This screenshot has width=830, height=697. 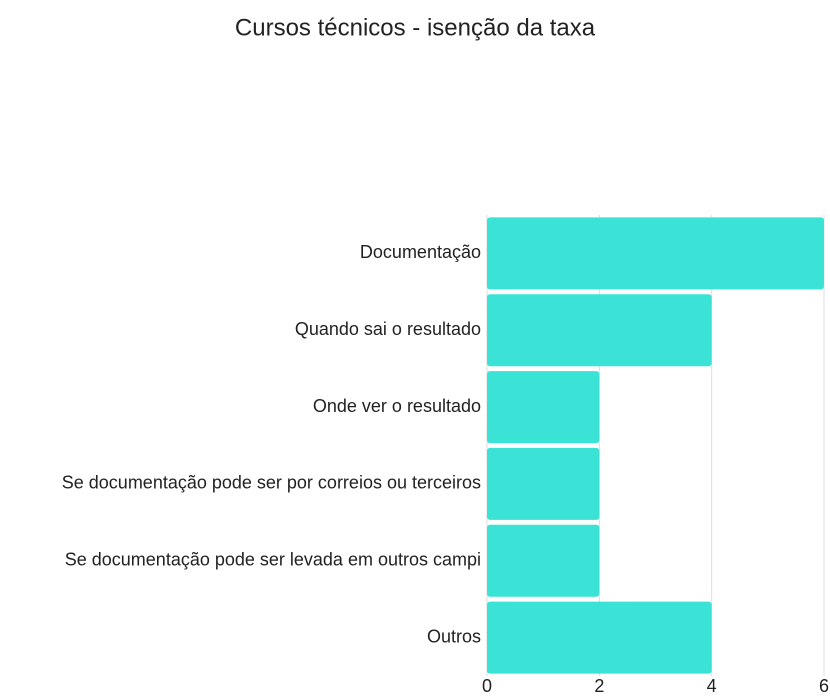 I want to click on x-tick-label: 0, so click(x=487, y=686).